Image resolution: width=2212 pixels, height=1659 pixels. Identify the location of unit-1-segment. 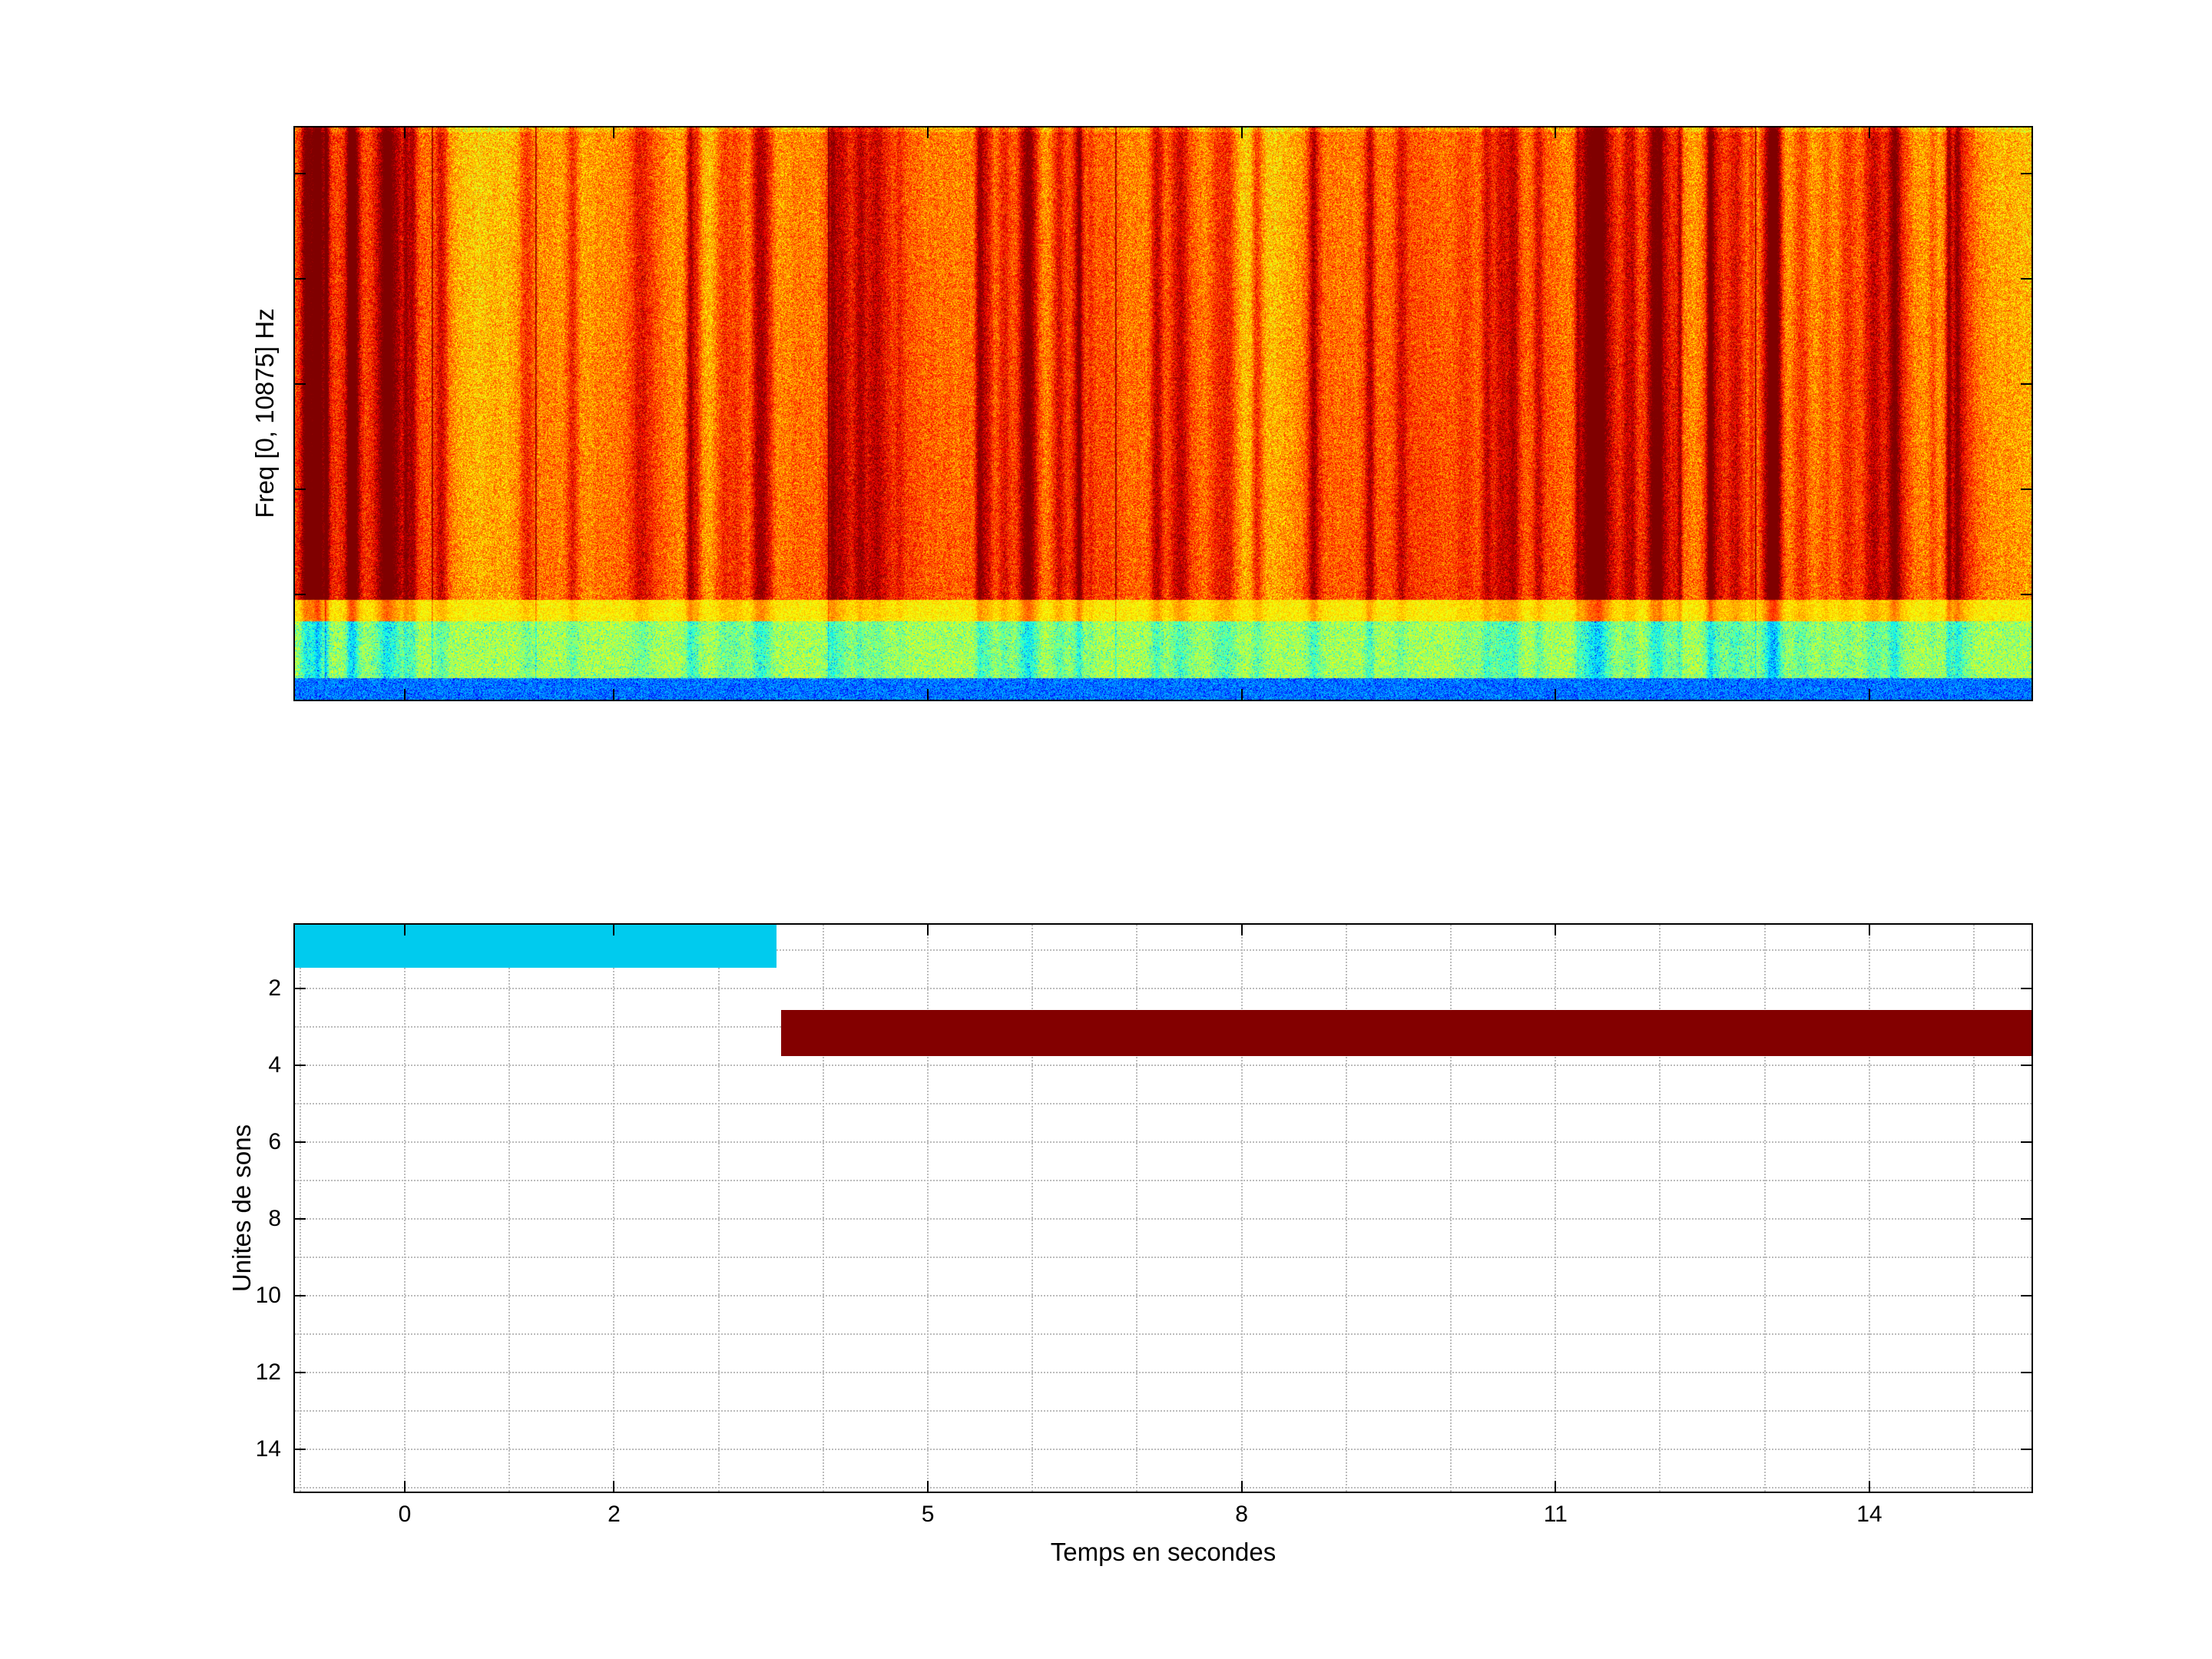
(536, 947).